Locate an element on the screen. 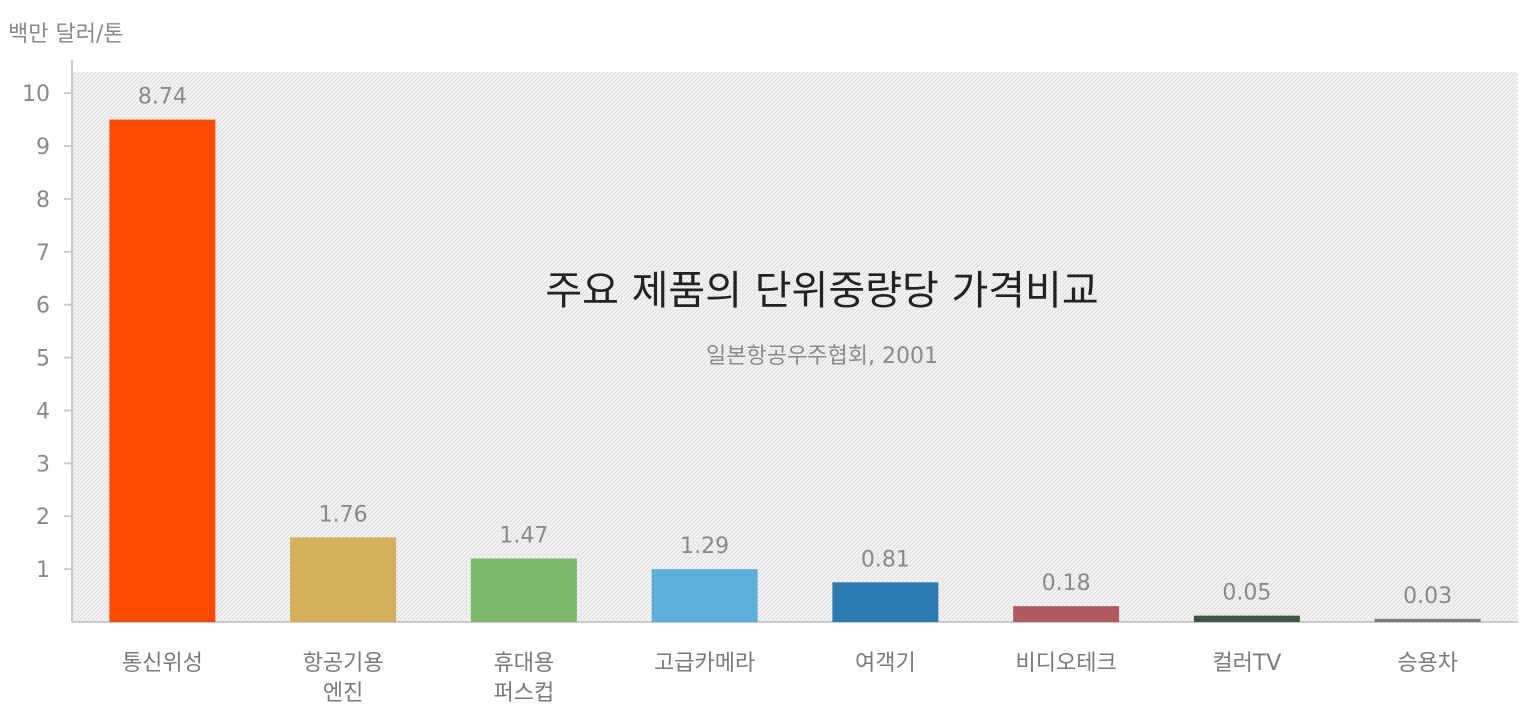 This screenshot has width=1524, height=726. x-tick-label-7: 컬러TV is located at coordinates (1246, 663).